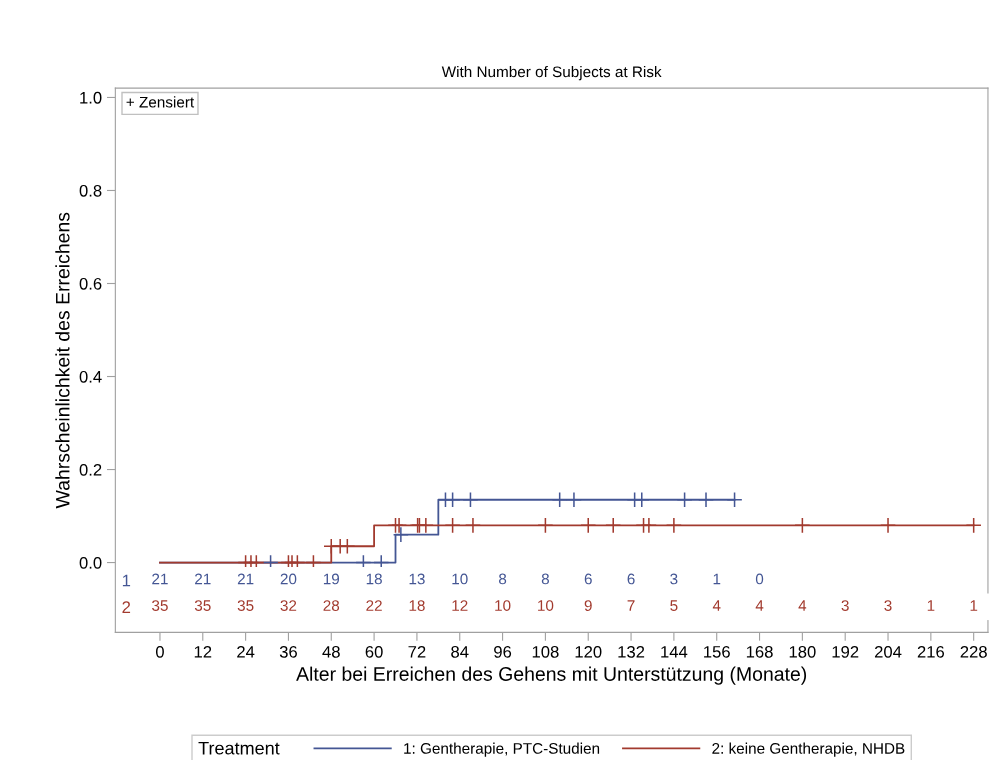 This screenshot has width=1003, height=760. What do you see at coordinates (374, 651) in the screenshot?
I see `x-tick-label: 60` at bounding box center [374, 651].